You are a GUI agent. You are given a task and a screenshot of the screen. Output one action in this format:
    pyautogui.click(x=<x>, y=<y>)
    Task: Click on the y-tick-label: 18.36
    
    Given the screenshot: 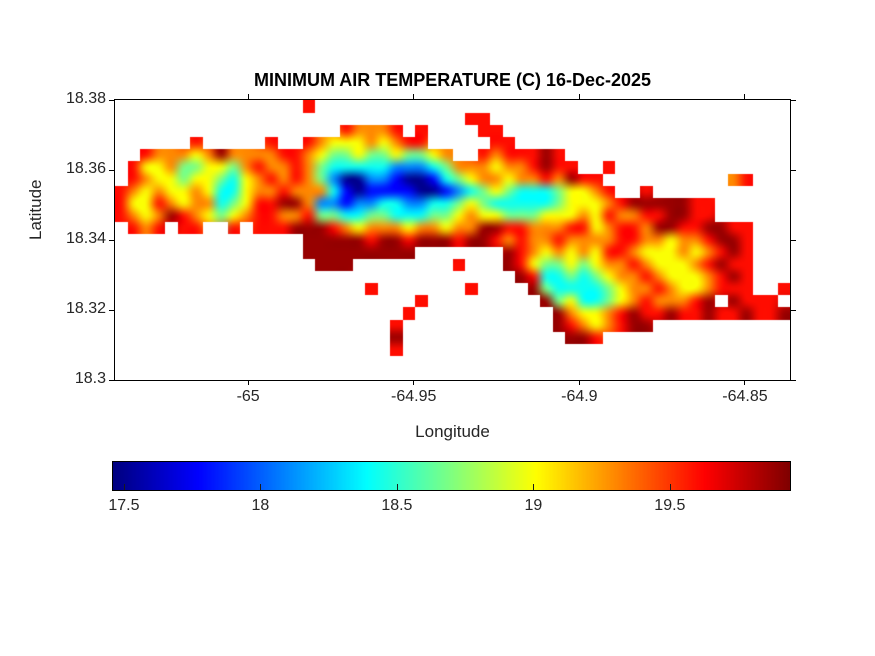 What is the action you would take?
    pyautogui.click(x=85, y=168)
    